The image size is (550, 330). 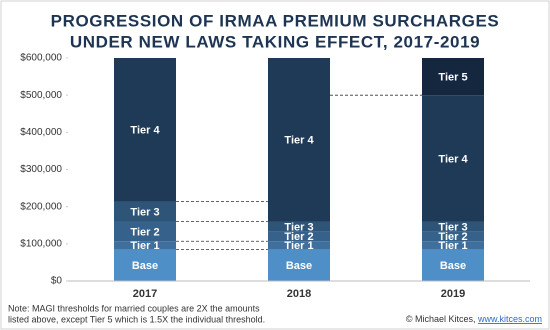 I want to click on chart-title: UNDER NEW LAWS TAKING EFFECT, 2017-2019, so click(x=275, y=41).